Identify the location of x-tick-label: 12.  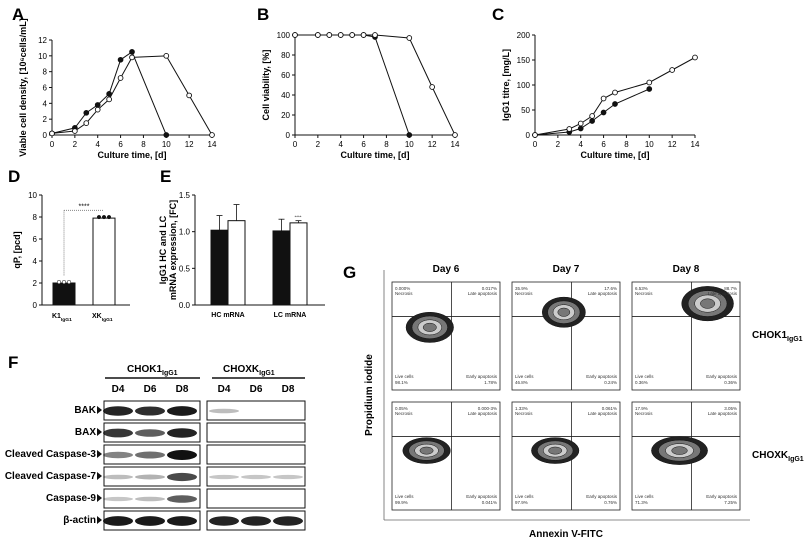
(672, 144).